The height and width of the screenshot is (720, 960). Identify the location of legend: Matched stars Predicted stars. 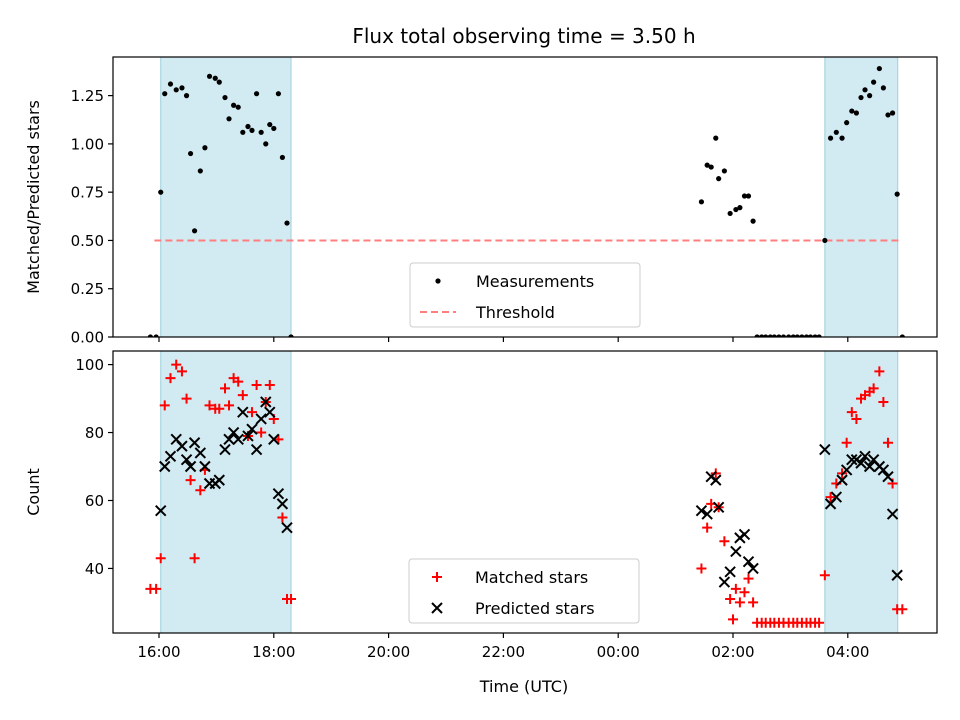
(524, 591).